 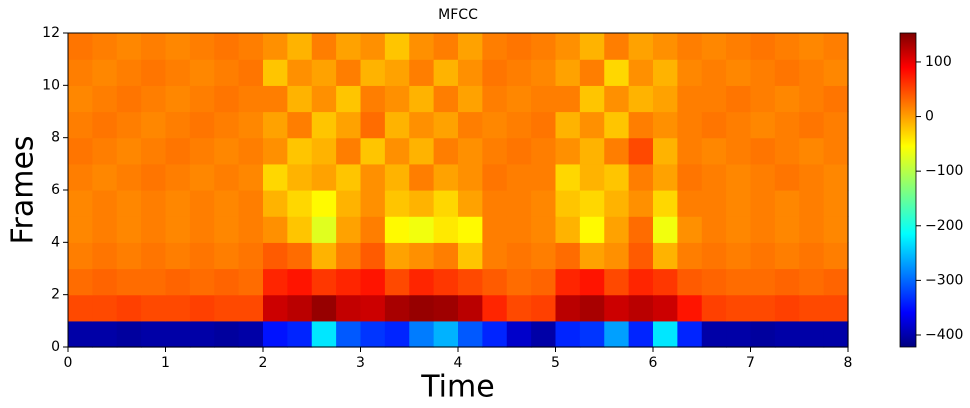 I want to click on y-tick-label: 8, so click(x=55, y=138).